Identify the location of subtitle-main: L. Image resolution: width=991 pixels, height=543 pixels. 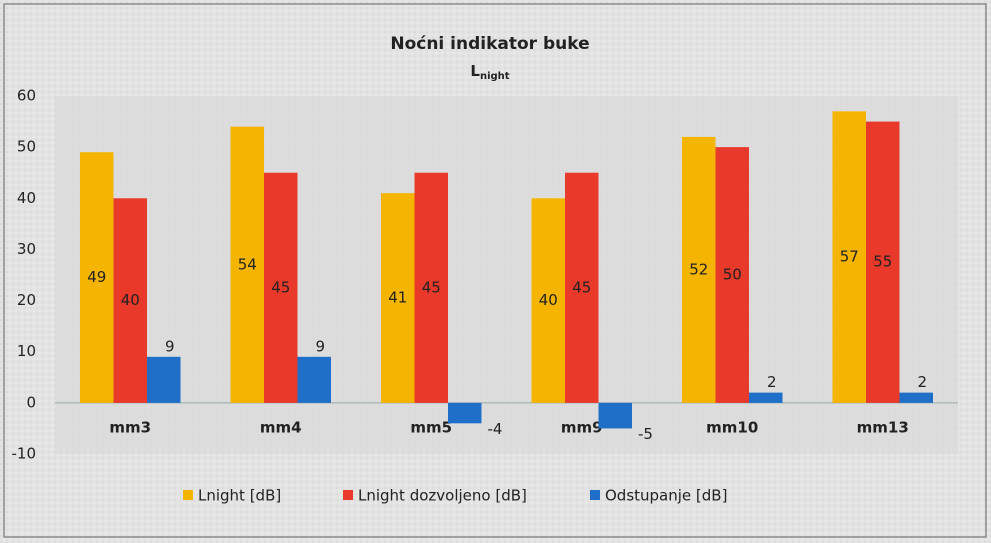
(475, 71).